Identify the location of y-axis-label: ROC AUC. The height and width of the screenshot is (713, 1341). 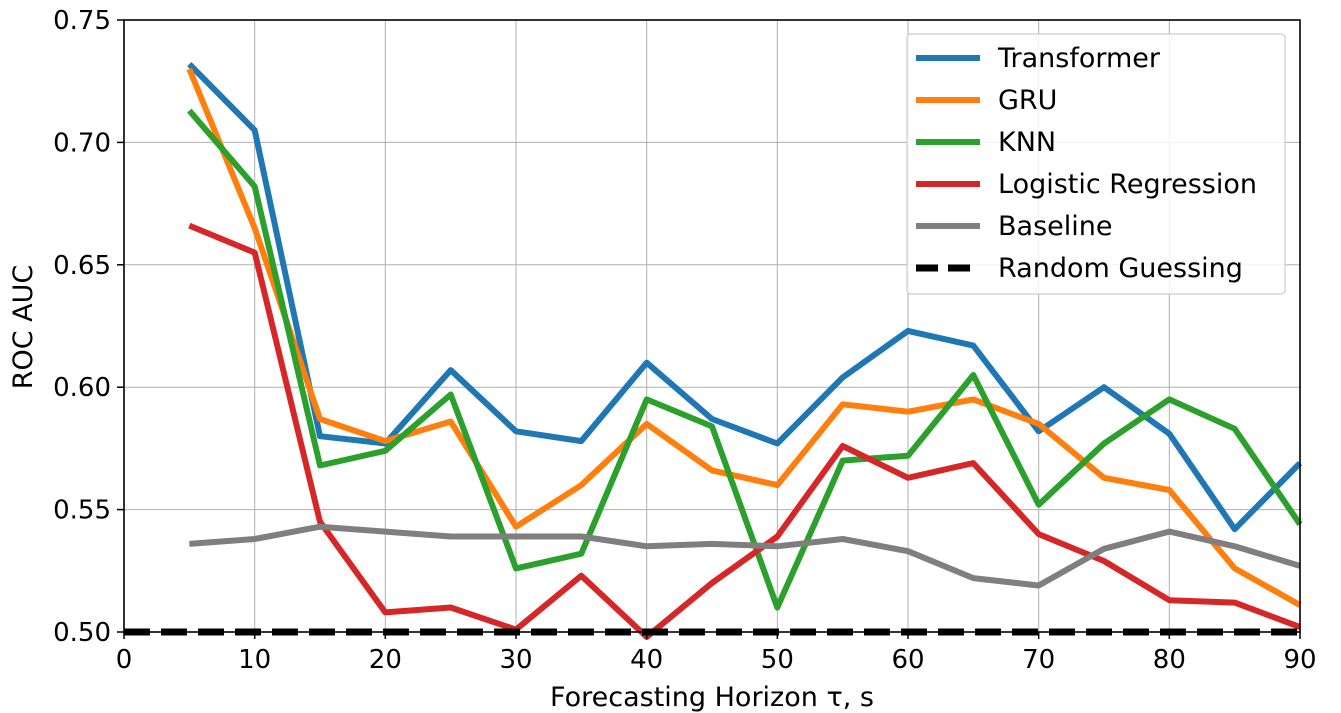
(23, 327).